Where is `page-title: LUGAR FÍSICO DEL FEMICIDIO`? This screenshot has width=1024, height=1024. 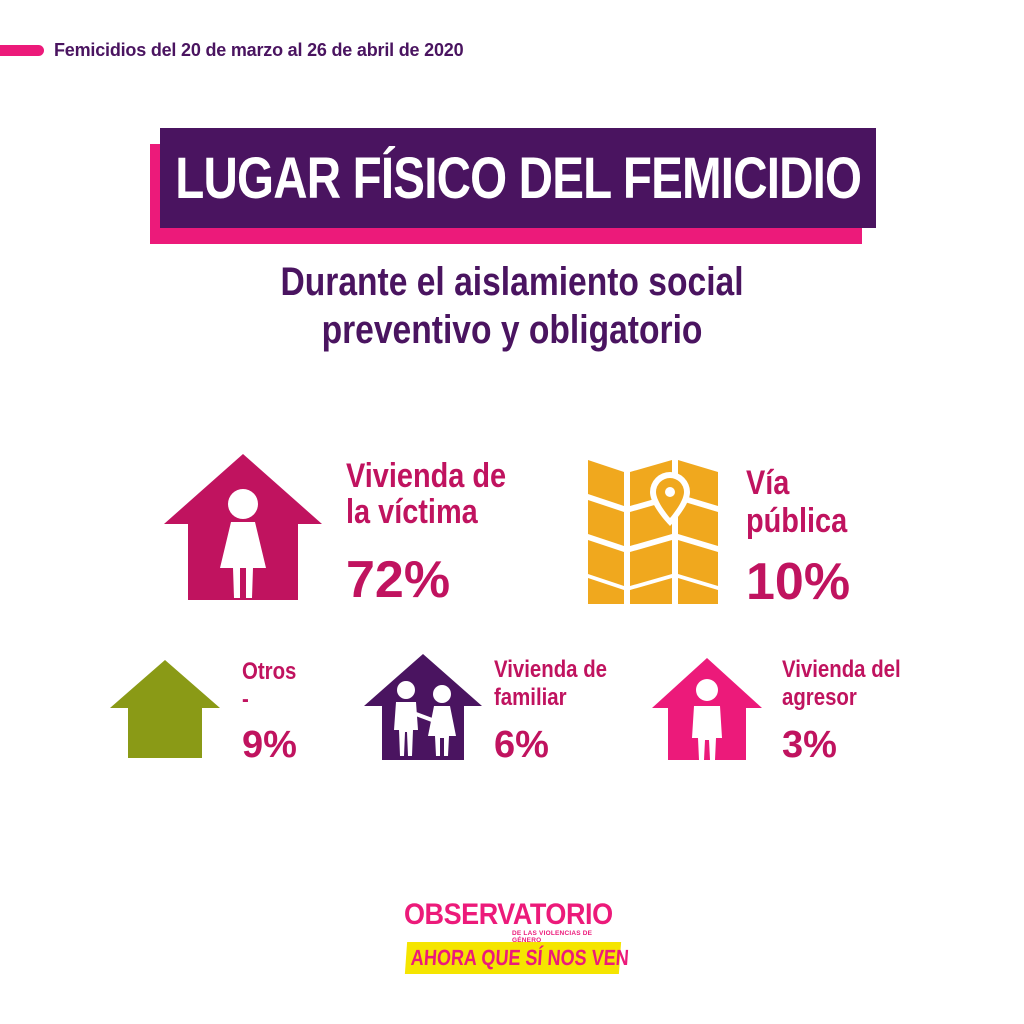 page-title: LUGAR FÍSICO DEL FEMICIDIO is located at coordinates (518, 178).